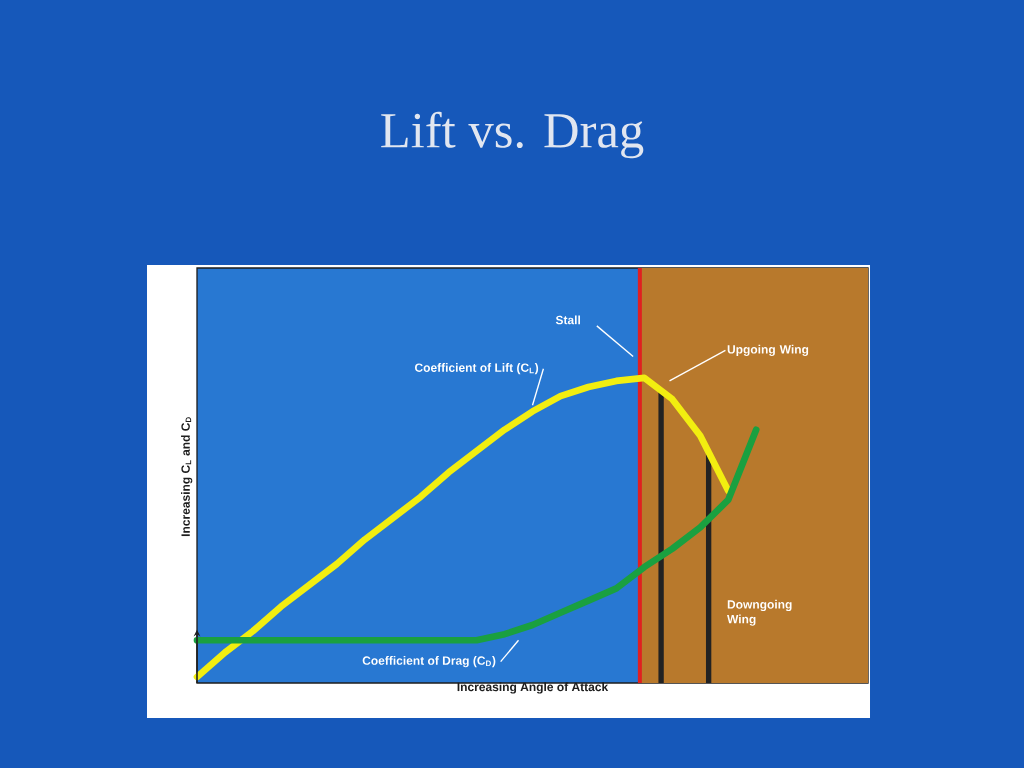 Image resolution: width=1024 pixels, height=768 pixels. What do you see at coordinates (512, 135) in the screenshot?
I see `chart-title: Lift vs. Drag` at bounding box center [512, 135].